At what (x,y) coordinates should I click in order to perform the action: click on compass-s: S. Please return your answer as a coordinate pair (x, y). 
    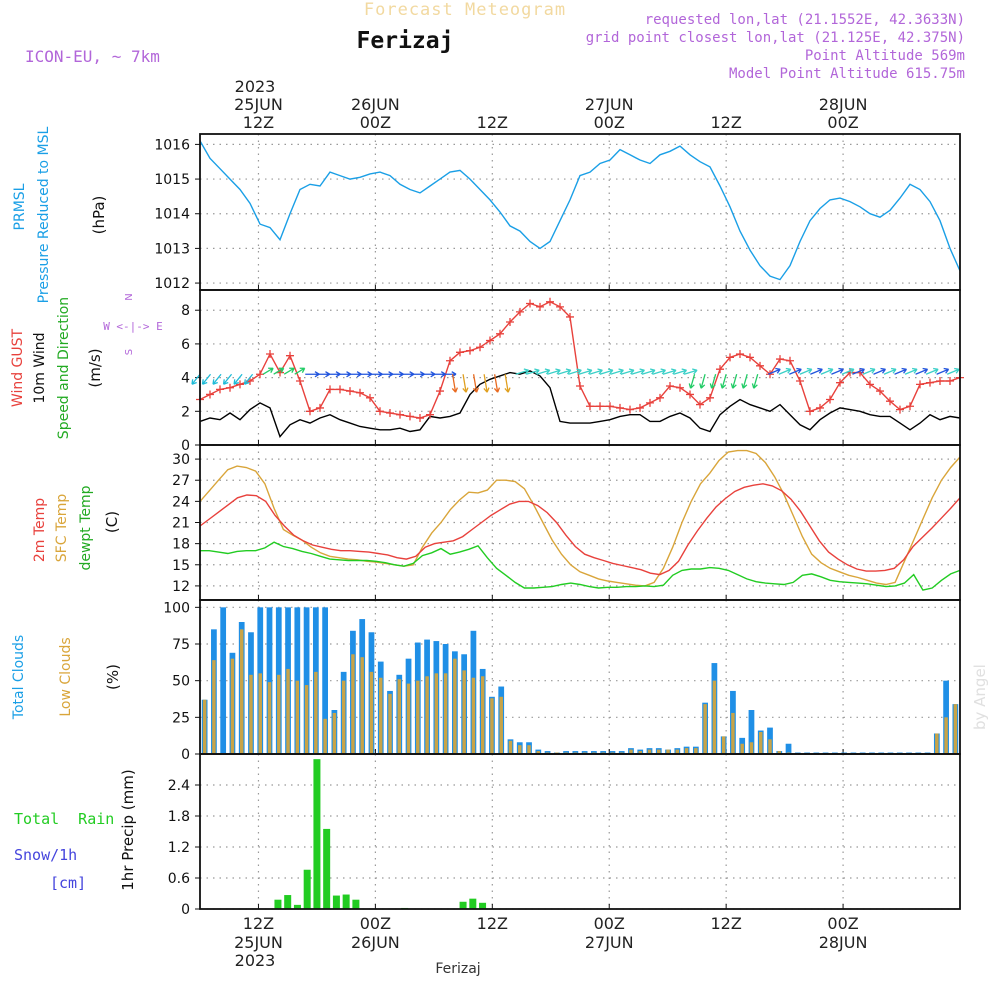
    Looking at the image, I should click on (129, 352).